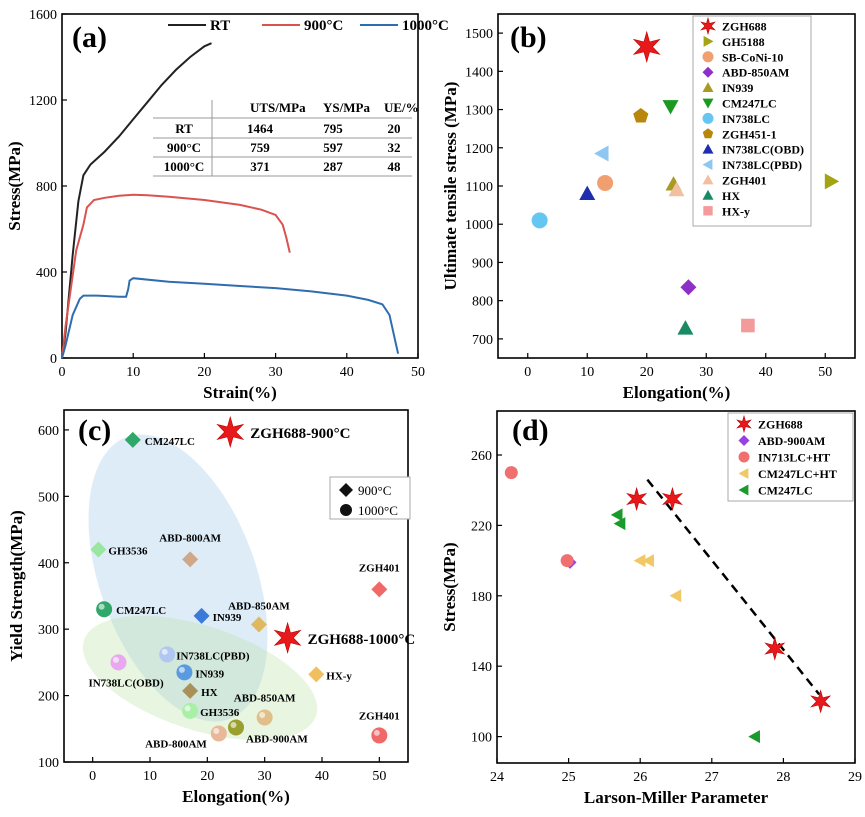  Describe the element at coordinates (278, 107) in the screenshot. I see `table-header: UTS/MPa` at that location.